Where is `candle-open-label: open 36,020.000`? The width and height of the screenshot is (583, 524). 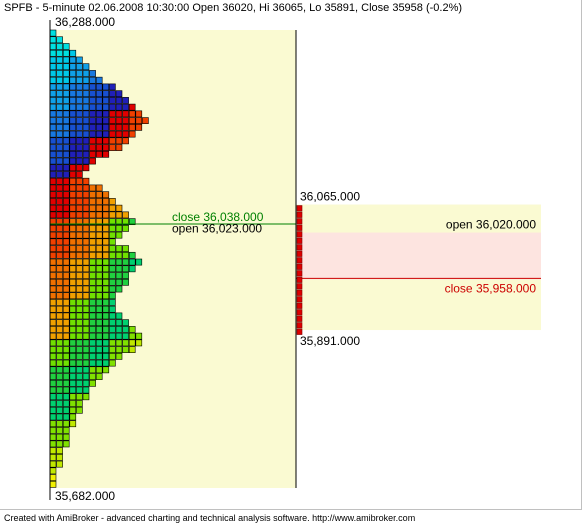
candle-open-label: open 36,020.000 is located at coordinates (491, 225).